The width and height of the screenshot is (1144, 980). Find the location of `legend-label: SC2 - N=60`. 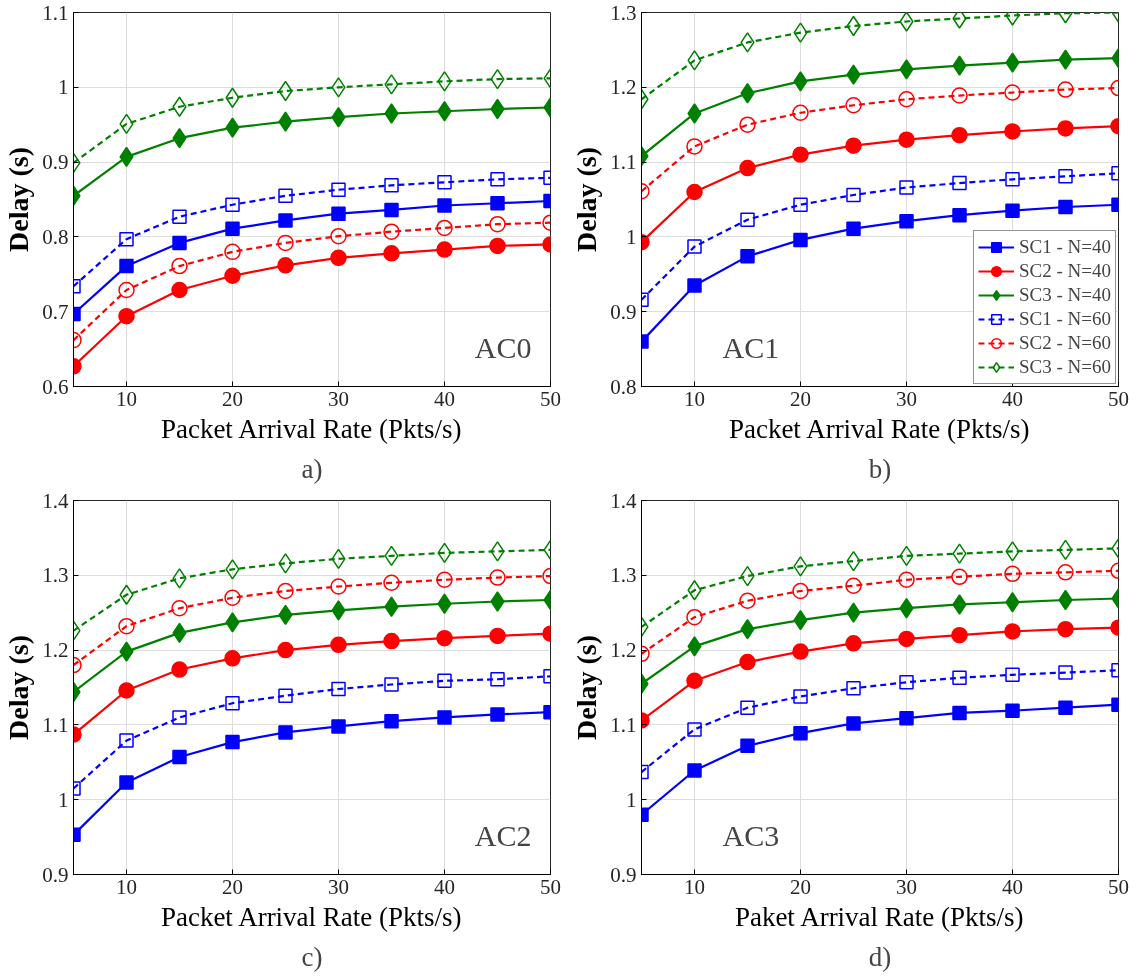

legend-label: SC2 - N=60 is located at coordinates (1064, 343).